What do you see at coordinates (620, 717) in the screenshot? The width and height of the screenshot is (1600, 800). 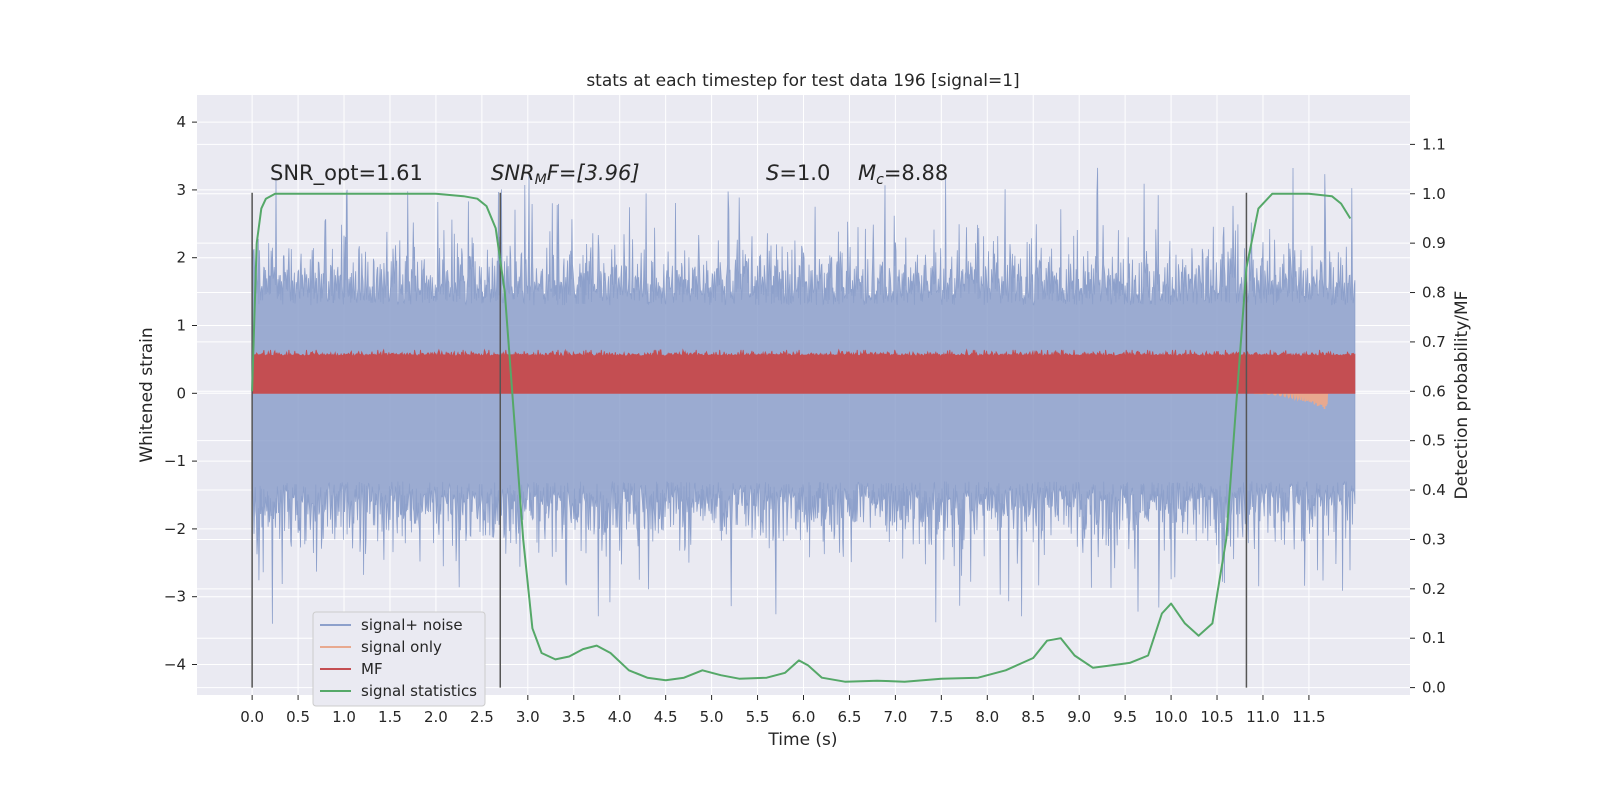 I see `x-tick-label: 4.0` at bounding box center [620, 717].